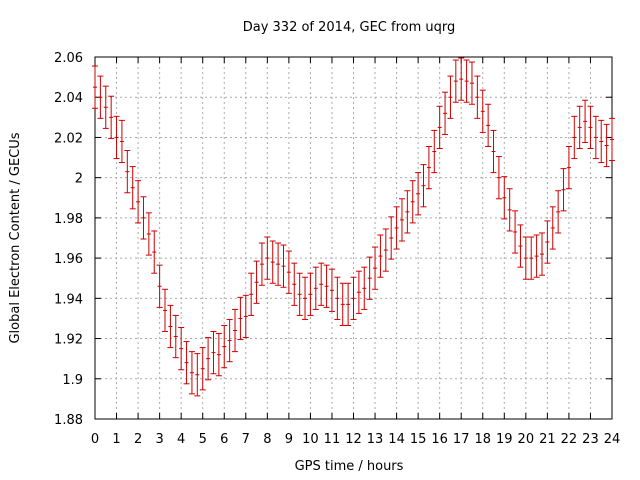  I want to click on y-tick-label: 2.04, so click(68, 98).